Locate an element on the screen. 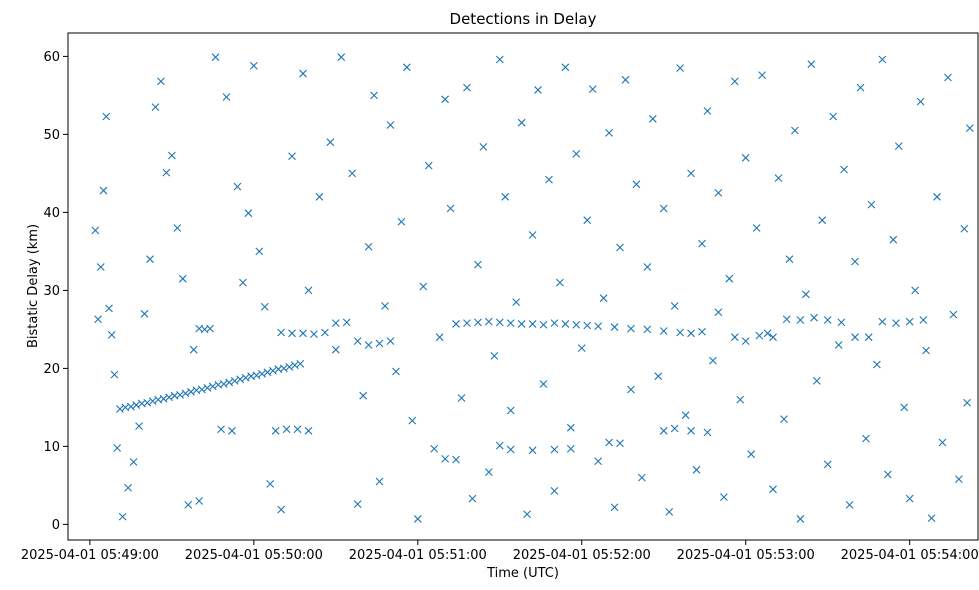  chart-title: Detections in Delay is located at coordinates (523, 19).